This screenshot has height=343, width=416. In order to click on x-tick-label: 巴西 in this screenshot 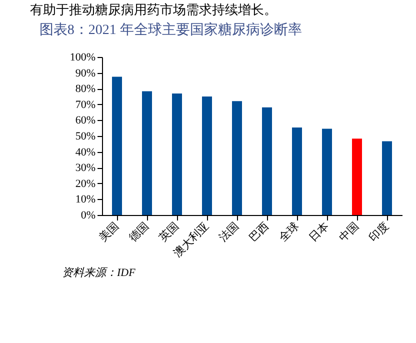, I will do `click(259, 232)`.